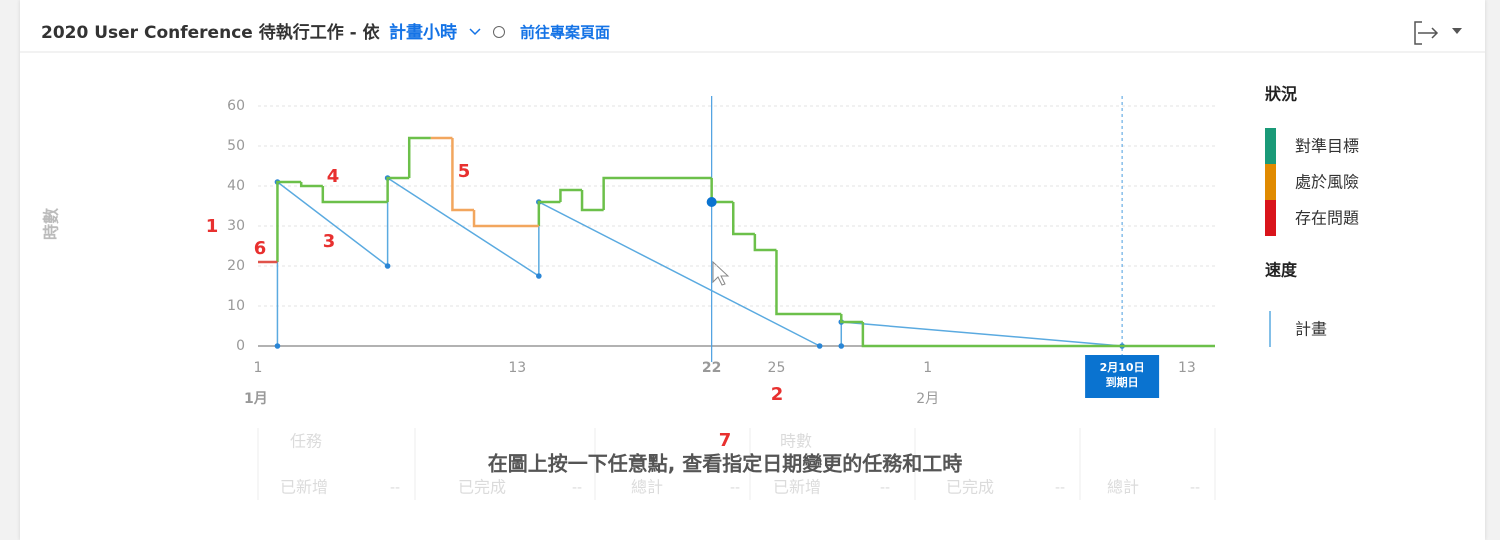 The height and width of the screenshot is (540, 1500). What do you see at coordinates (236, 186) in the screenshot?
I see `y-tick-label: 40` at bounding box center [236, 186].